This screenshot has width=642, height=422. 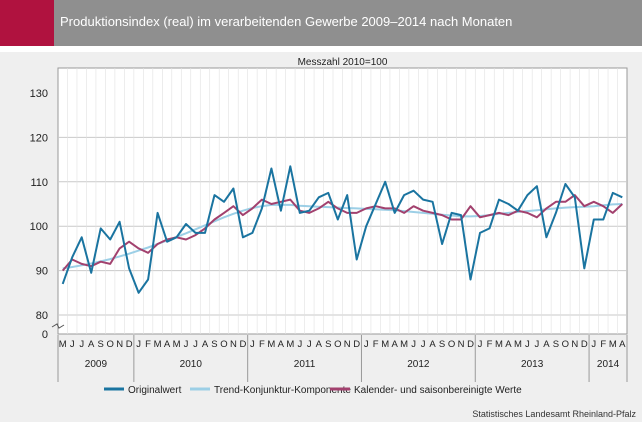 I want to click on header-bar, so click(x=348, y=23).